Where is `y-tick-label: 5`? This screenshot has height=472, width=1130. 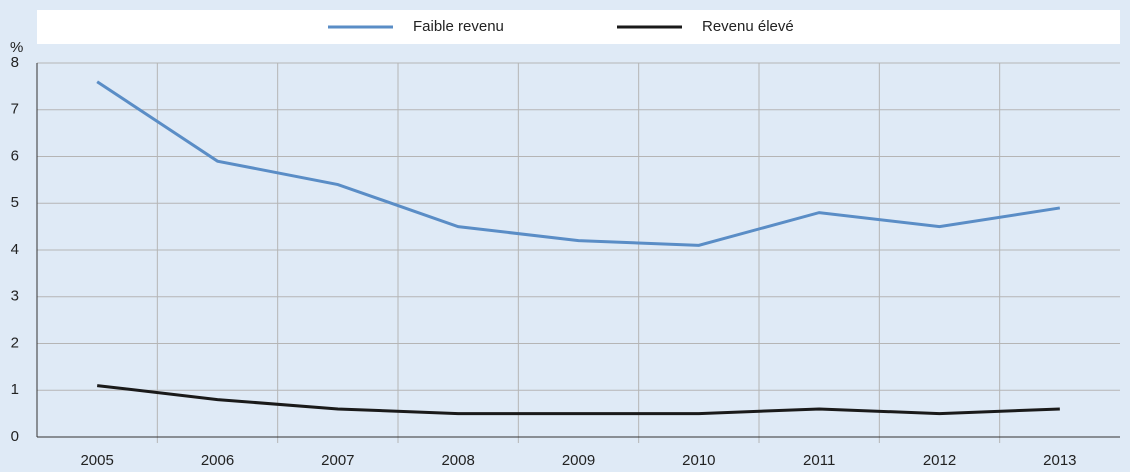
y-tick-label: 5 is located at coordinates (15, 202).